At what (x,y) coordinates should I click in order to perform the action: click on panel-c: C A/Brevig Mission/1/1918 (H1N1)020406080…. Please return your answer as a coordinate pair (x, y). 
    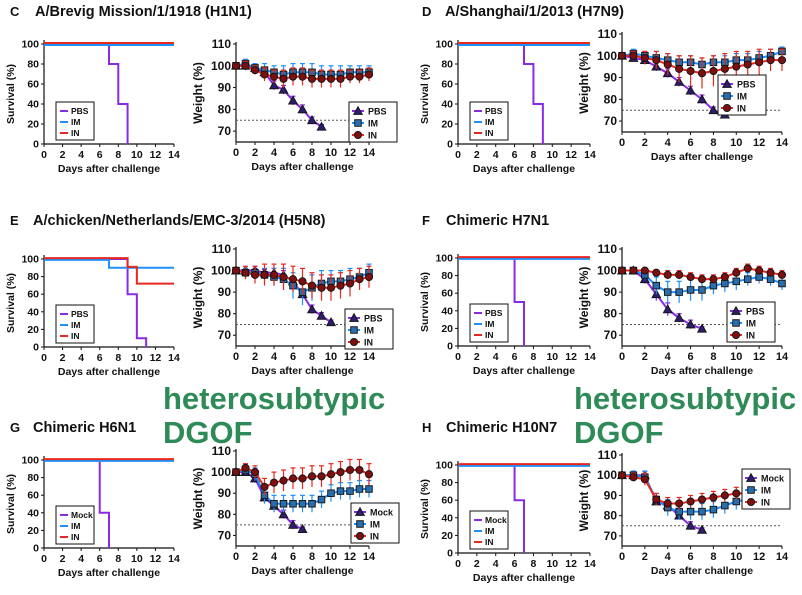
    Looking at the image, I should click on (201, 89).